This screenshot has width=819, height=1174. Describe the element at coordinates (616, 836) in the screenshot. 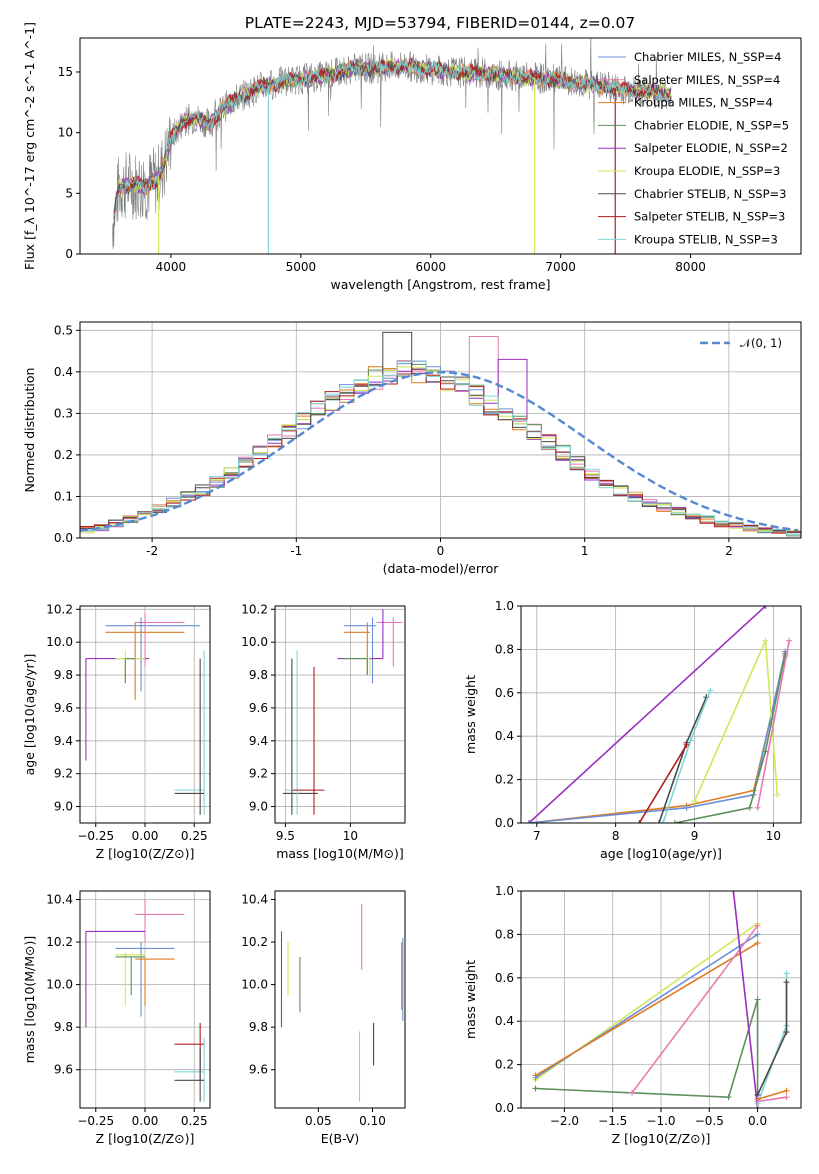

I see `x-tick-label: 8` at that location.